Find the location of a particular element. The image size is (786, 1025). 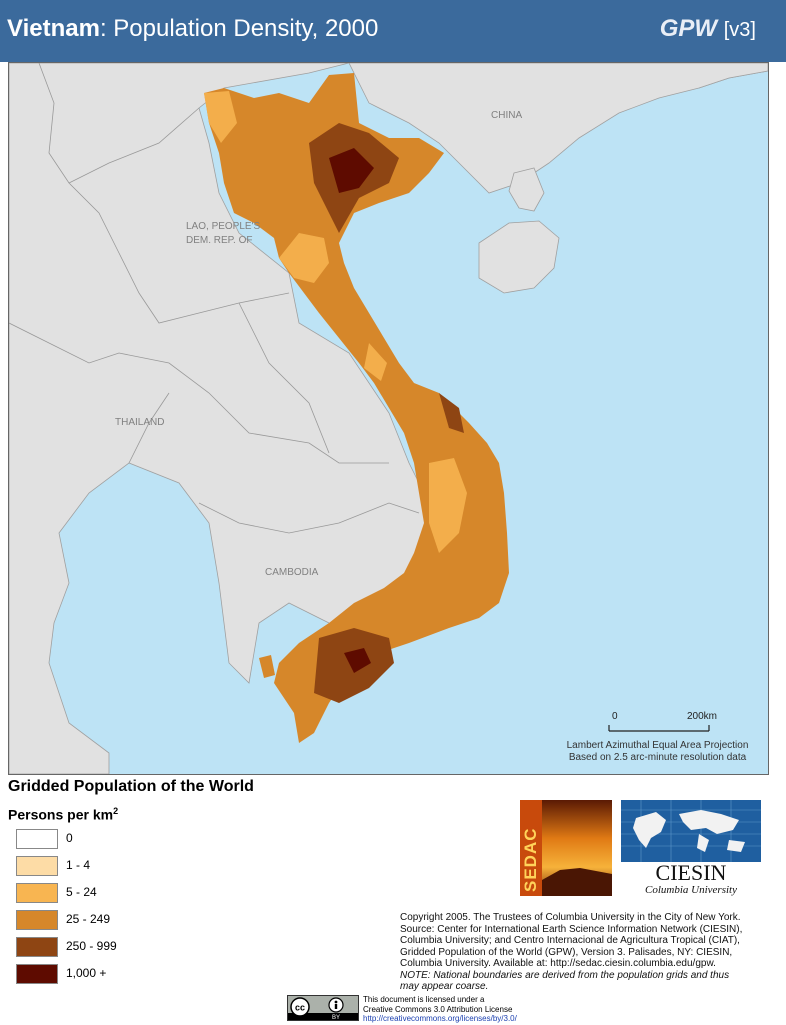

land-leizhou is located at coordinates (526, 189).